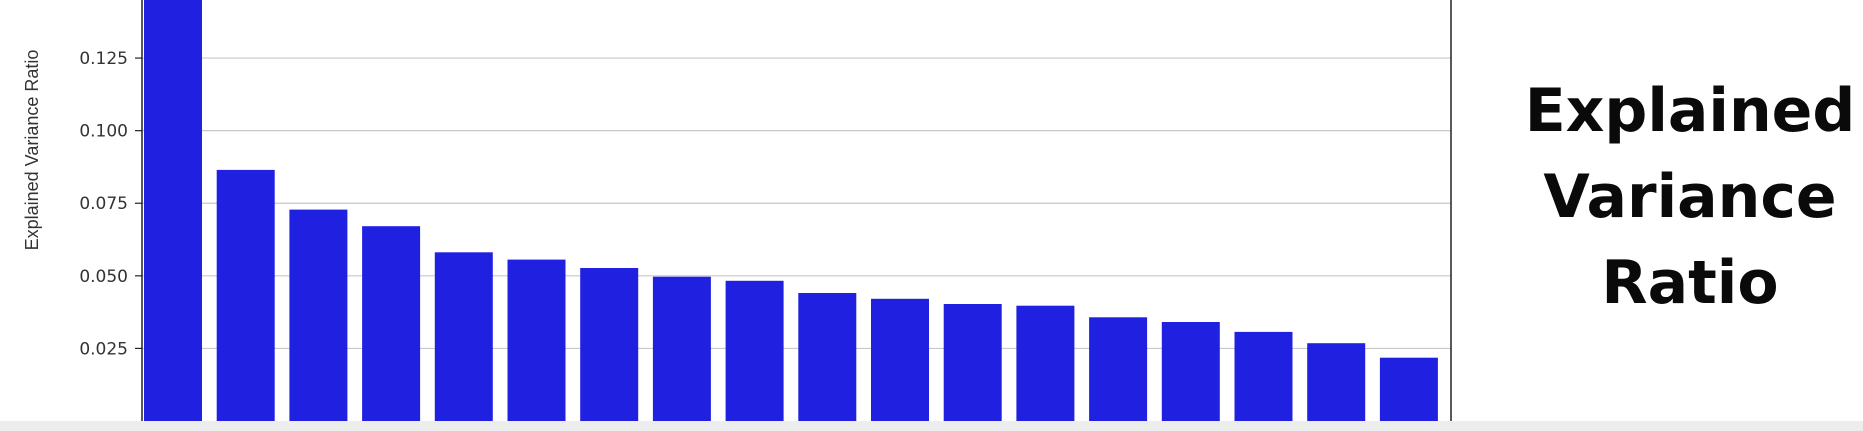 Image resolution: width=1863 pixels, height=431 pixels. Describe the element at coordinates (32, 150) in the screenshot. I see `y-axis-label: Explained Variance Ratio` at that location.